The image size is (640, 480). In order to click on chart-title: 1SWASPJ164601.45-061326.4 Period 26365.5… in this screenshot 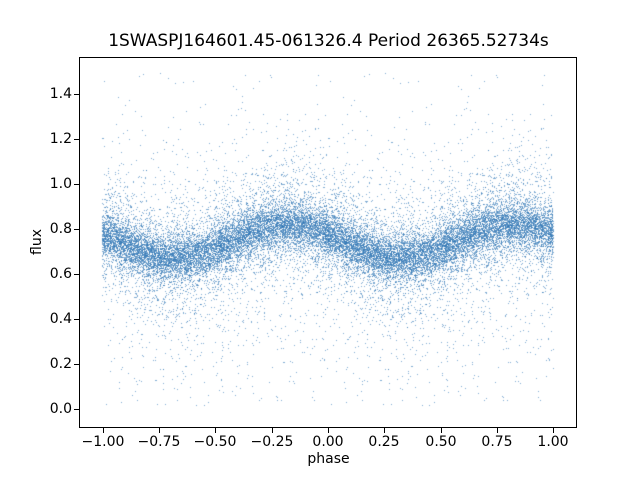, I will do `click(328, 41)`.